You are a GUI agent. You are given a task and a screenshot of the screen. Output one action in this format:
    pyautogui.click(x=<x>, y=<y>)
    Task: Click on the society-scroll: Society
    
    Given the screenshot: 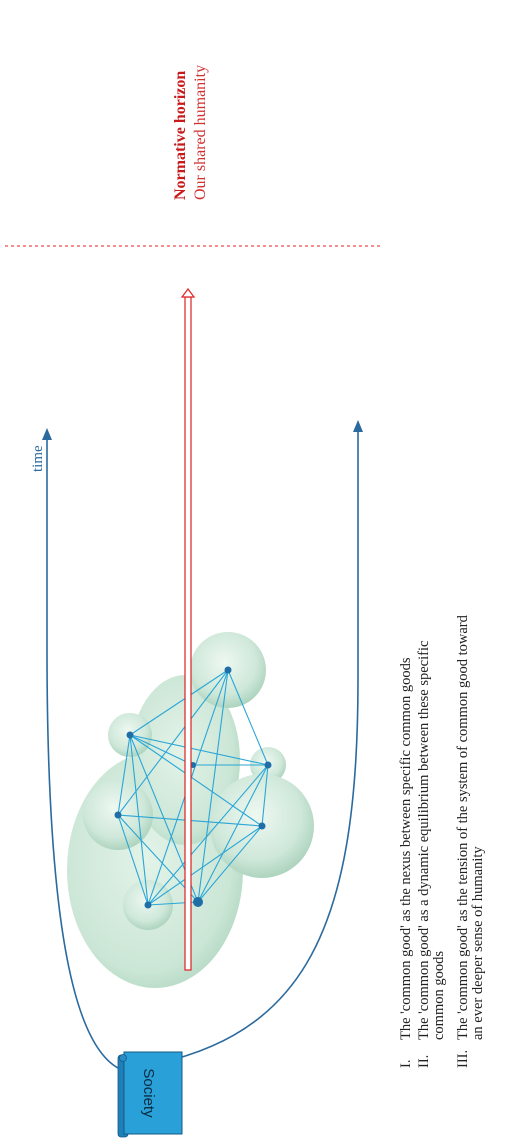 What is the action you would take?
    pyautogui.click(x=150, y=1094)
    